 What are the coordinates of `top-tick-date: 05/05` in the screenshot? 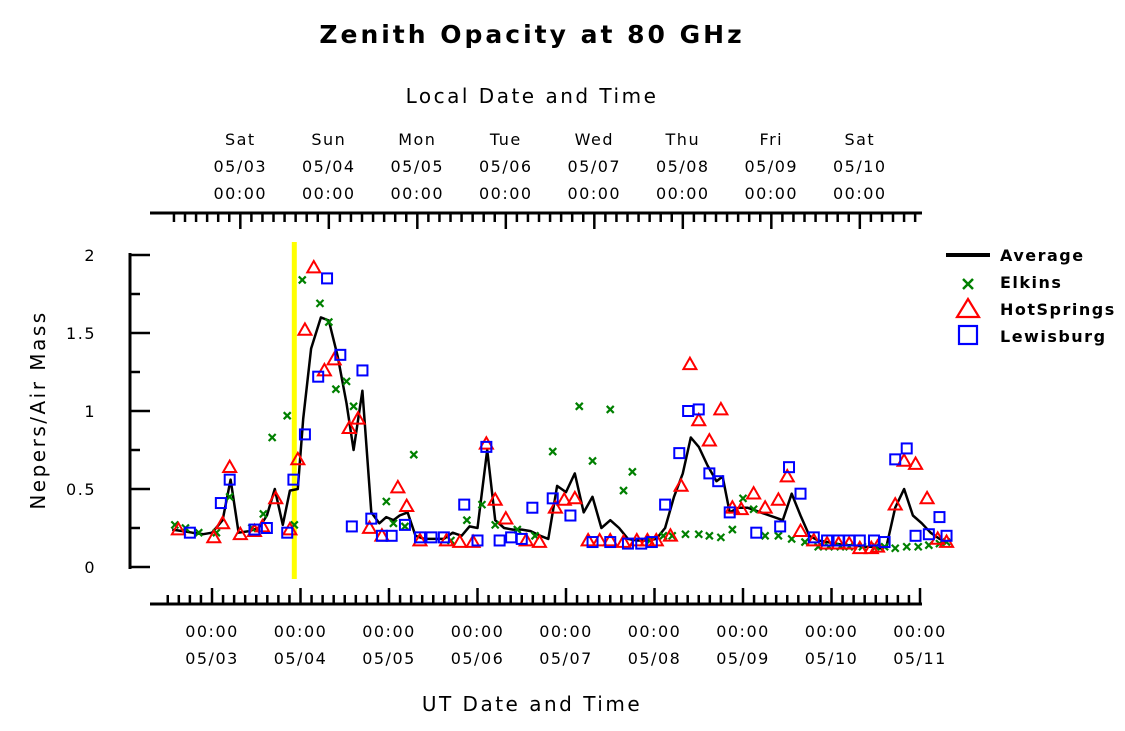 It's located at (418, 166).